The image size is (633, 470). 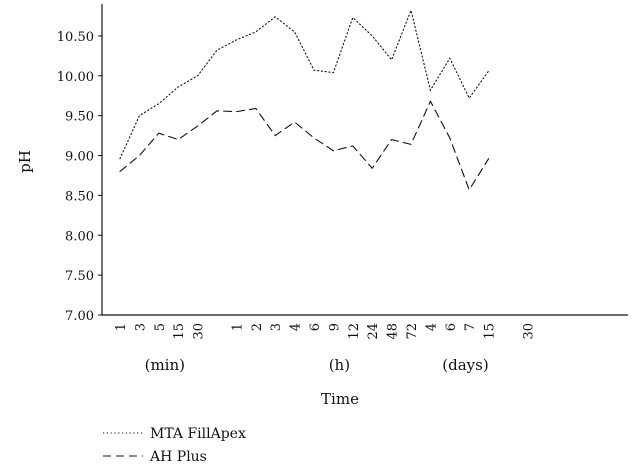 I want to click on legend-label: MTA FillApex, so click(x=198, y=434).